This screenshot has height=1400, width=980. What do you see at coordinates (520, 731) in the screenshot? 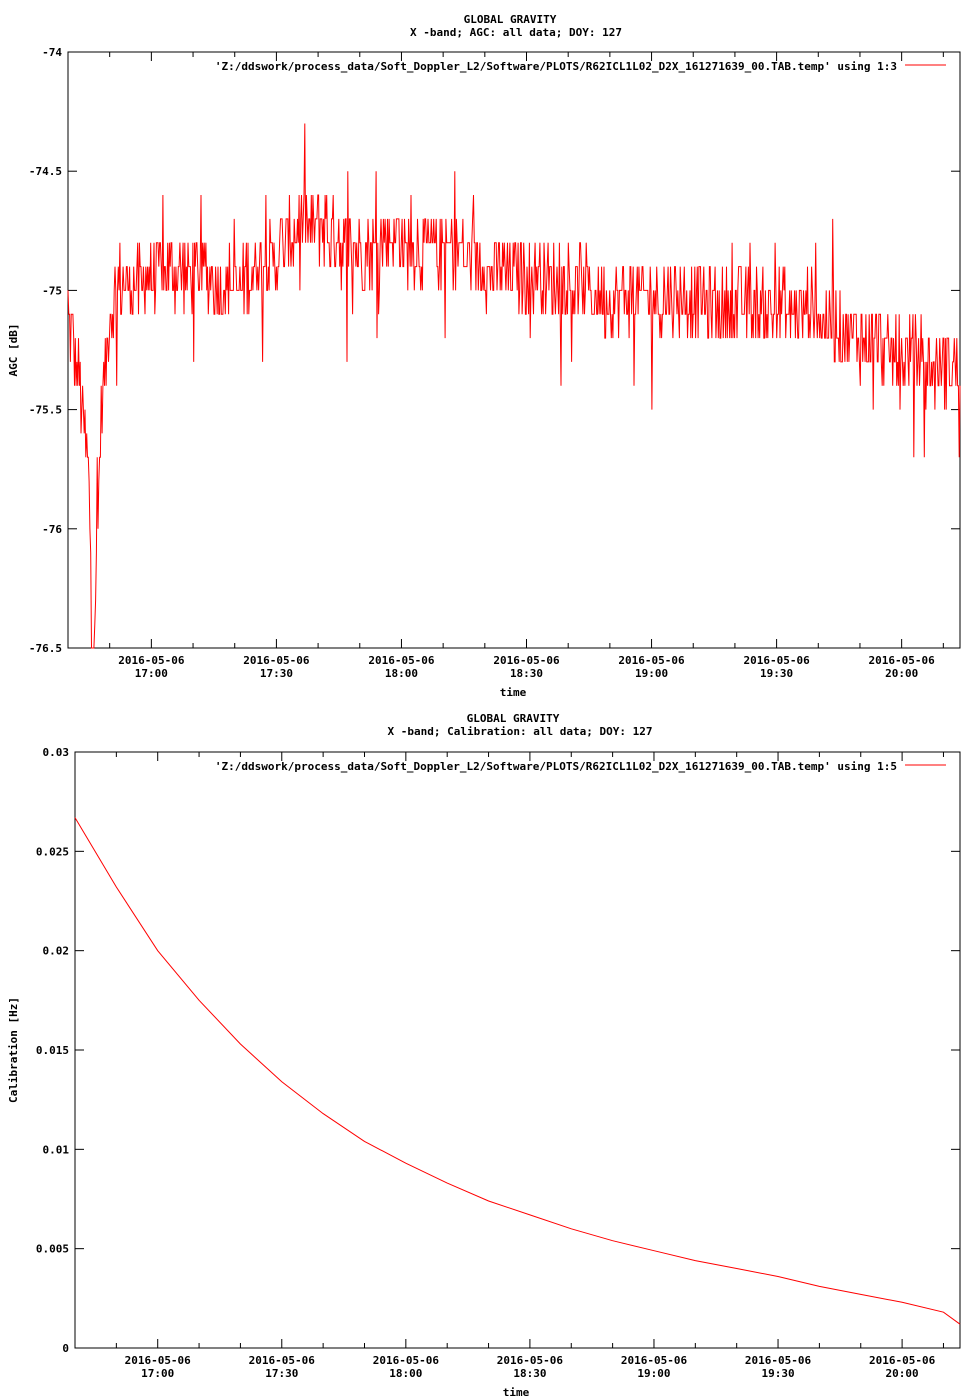
I see `calibration-chart-subtitle: X -band; Calibration: all data; DOY: 127` at bounding box center [520, 731].